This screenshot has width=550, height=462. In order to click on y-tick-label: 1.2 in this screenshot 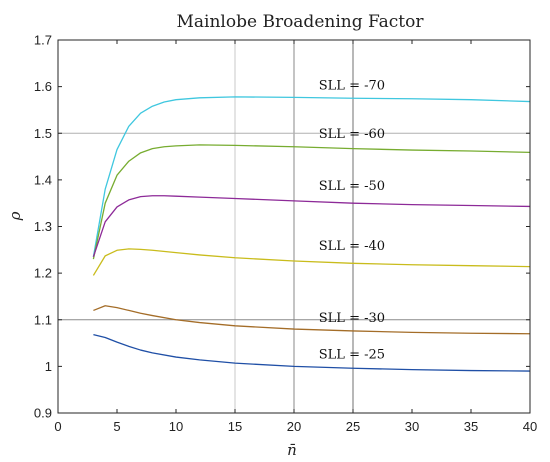, I will do `click(43, 273)`.